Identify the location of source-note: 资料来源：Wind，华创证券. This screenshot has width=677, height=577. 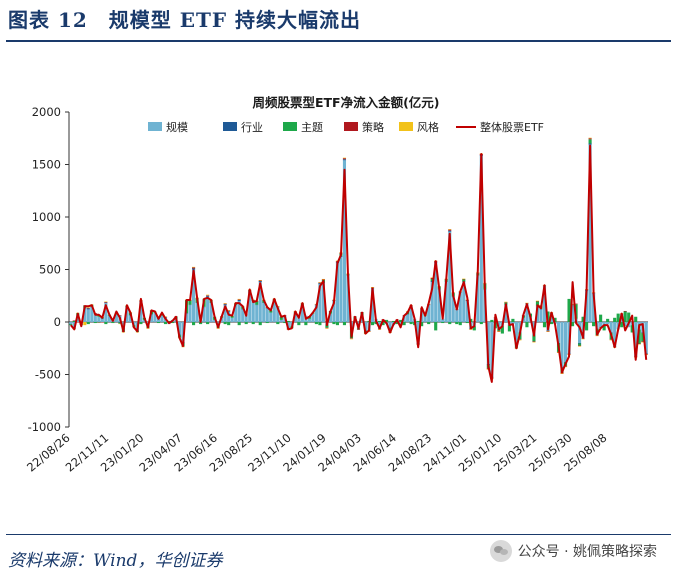
(115, 561).